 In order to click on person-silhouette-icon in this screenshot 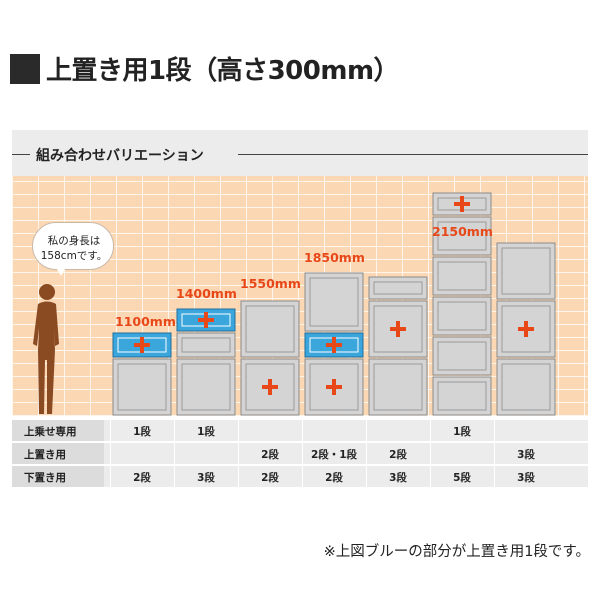, I will do `click(46, 349)`.